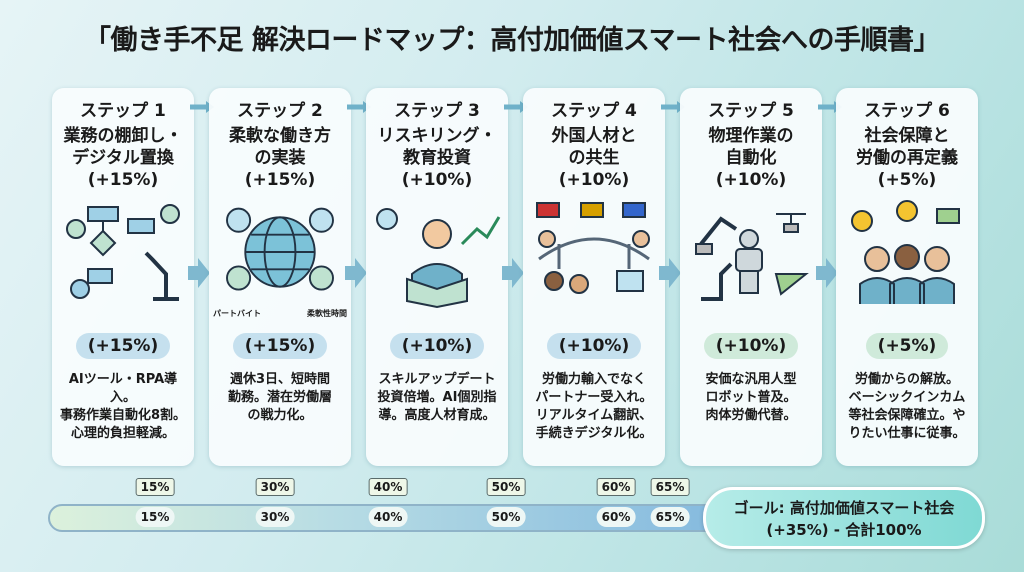 Image resolution: width=1024 pixels, height=572 pixels. What do you see at coordinates (155, 487) in the screenshot?
I see `progress-tooltip: 15%` at bounding box center [155, 487].